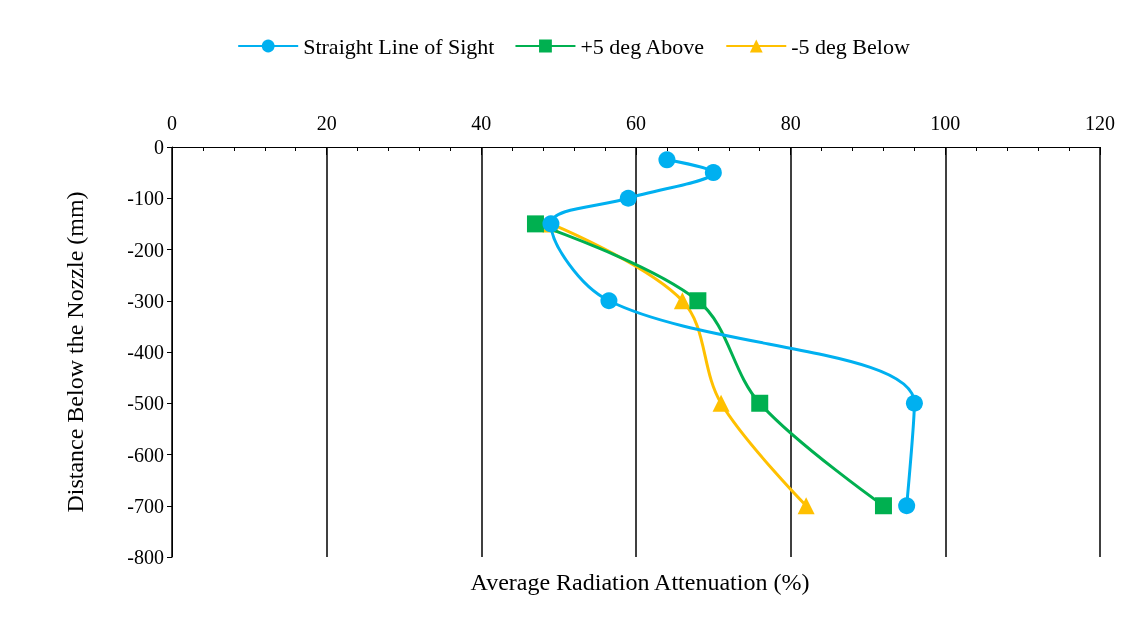 This screenshot has width=1147, height=633. I want to click on x-tick-label: 80, so click(790, 123).